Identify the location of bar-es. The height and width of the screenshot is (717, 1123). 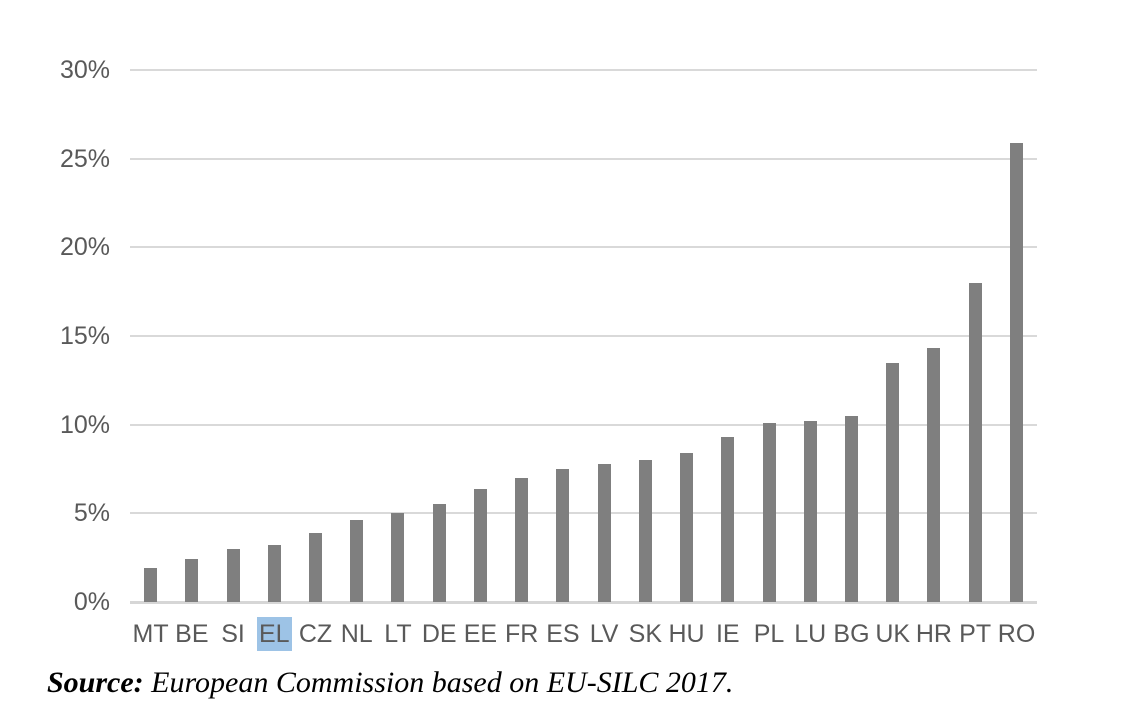
(563, 535).